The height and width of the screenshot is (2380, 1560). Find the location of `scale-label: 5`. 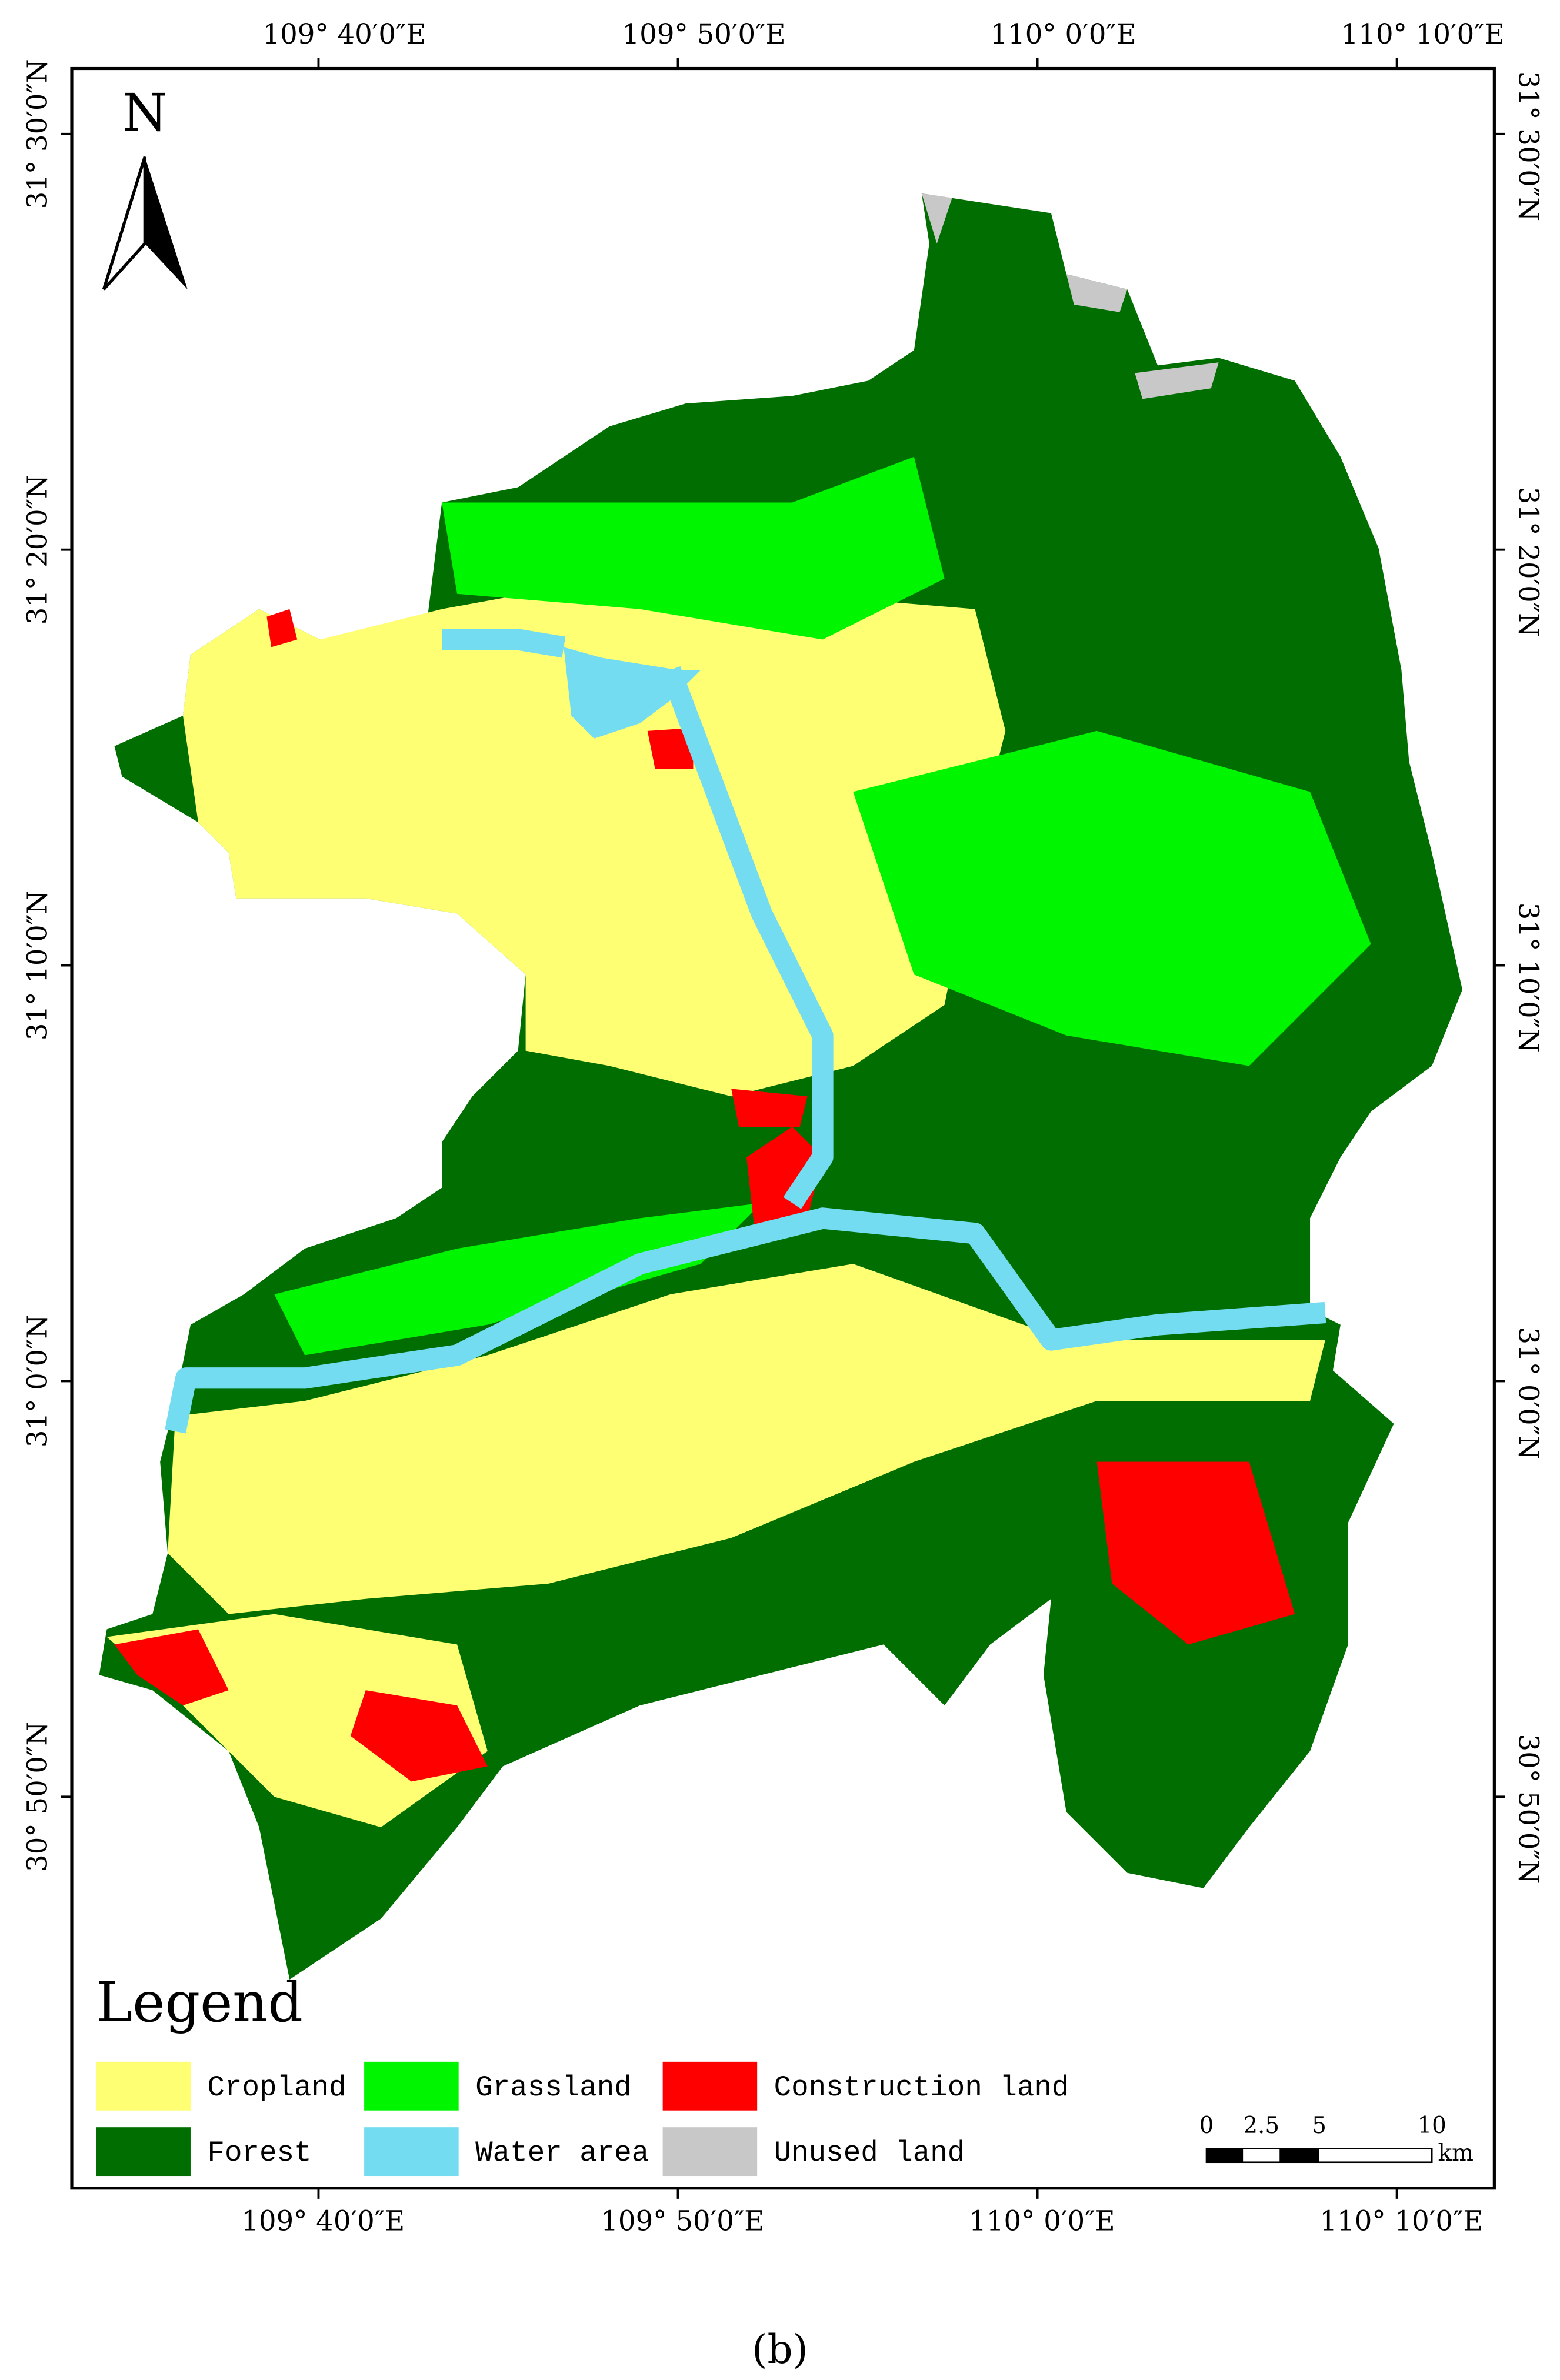

scale-label: 5 is located at coordinates (1319, 2125).